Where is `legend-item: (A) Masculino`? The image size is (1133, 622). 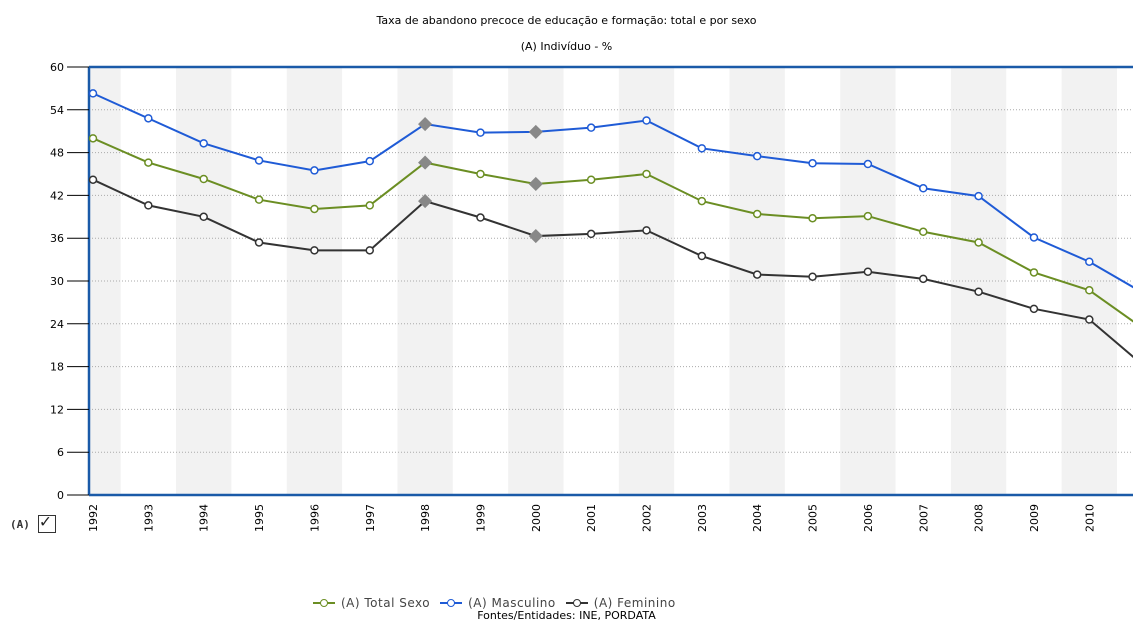 legend-item: (A) Masculino is located at coordinates (498, 603).